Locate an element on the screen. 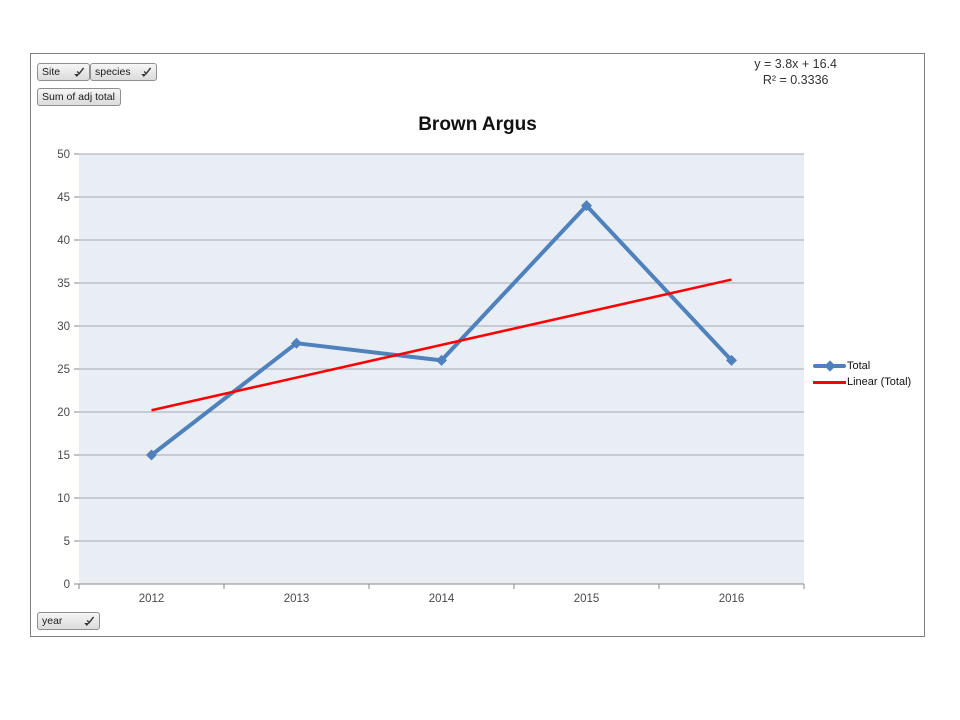  species-field-button: species is located at coordinates (123, 72).